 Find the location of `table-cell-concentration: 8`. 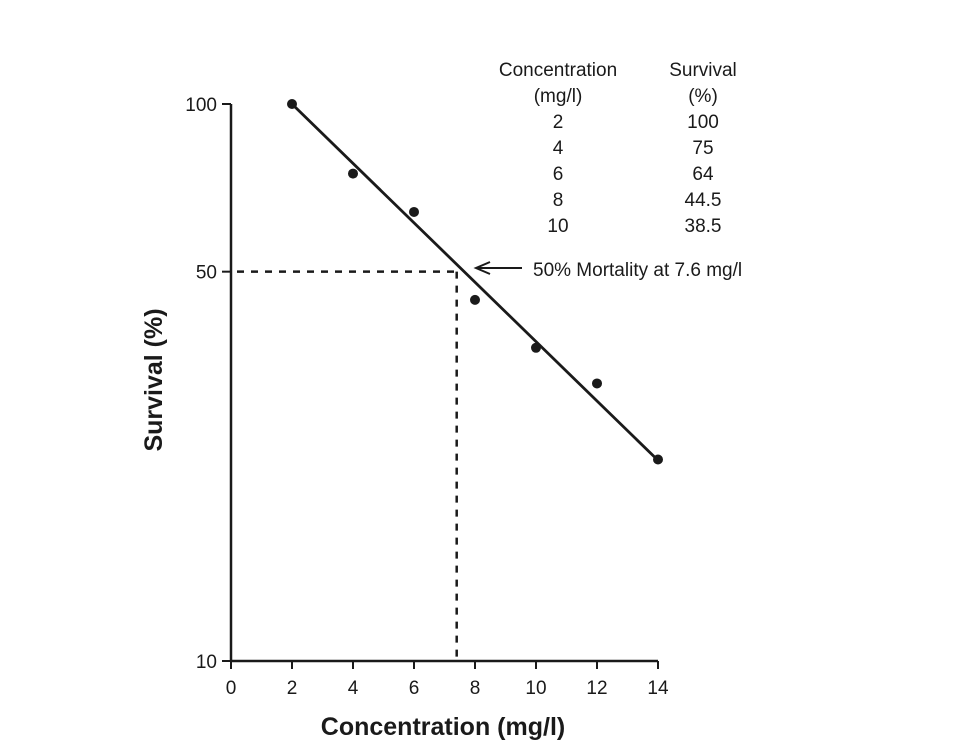

table-cell-concentration: 8 is located at coordinates (558, 200).